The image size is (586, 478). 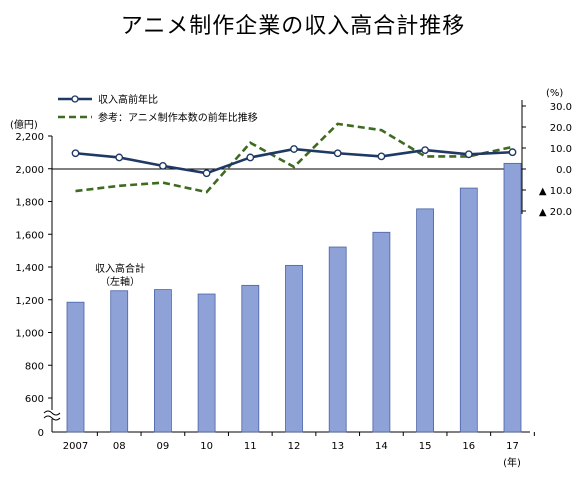 What do you see at coordinates (75, 446) in the screenshot?
I see `x-tick-label: 2007` at bounding box center [75, 446].